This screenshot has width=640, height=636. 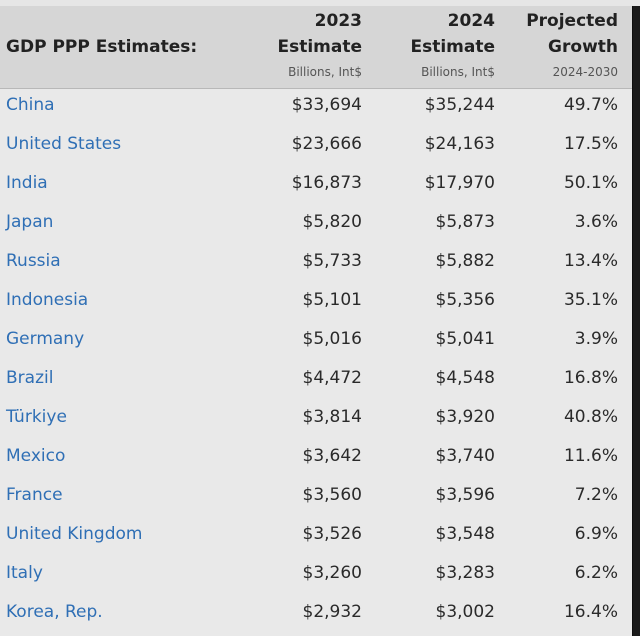 I want to click on header-2023-unit: Billions, Int$, so click(x=325, y=72).